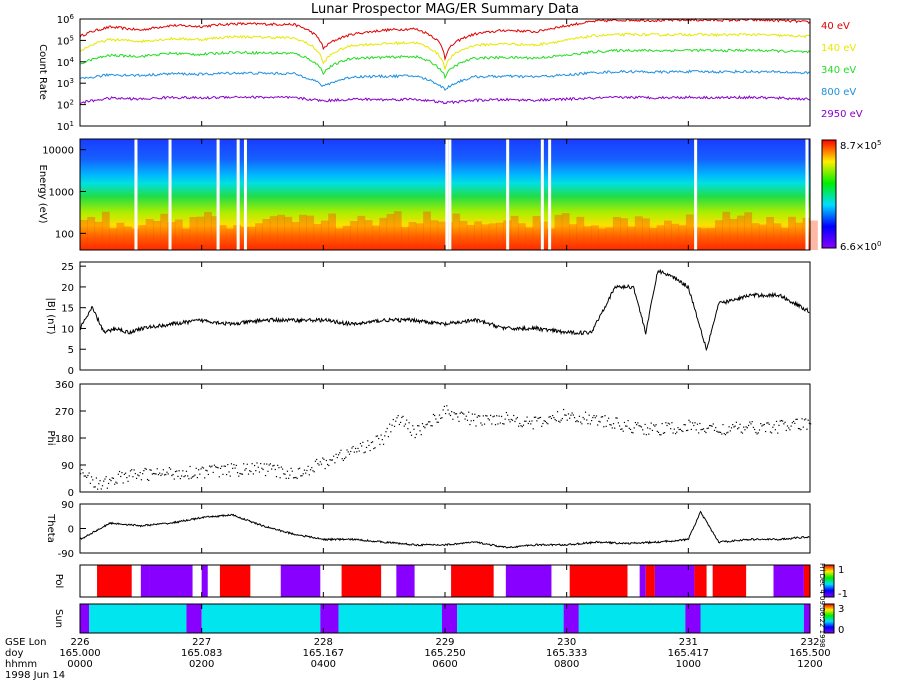 This screenshot has height=700, width=900. What do you see at coordinates (688, 653) in the screenshot?
I see `x-tick-doy: 165.417` at bounding box center [688, 653].